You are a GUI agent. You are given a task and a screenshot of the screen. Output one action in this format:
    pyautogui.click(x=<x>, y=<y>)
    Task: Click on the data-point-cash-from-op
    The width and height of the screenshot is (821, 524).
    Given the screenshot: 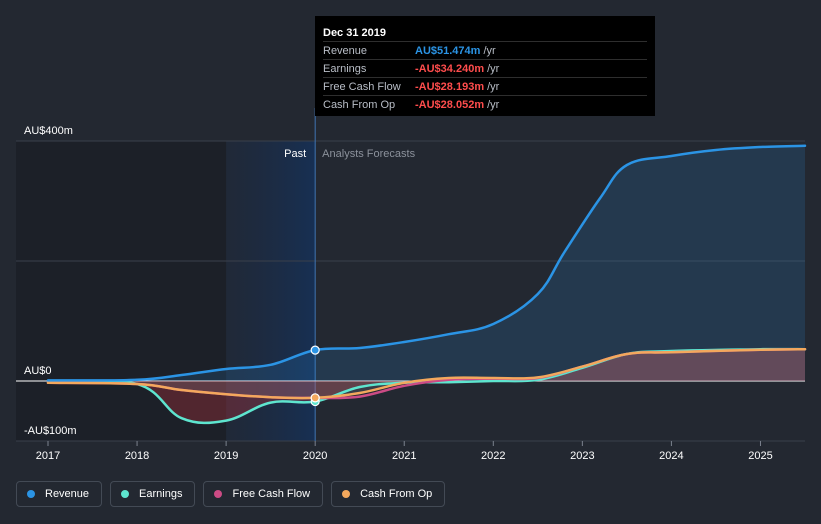 What is the action you would take?
    pyautogui.click(x=315, y=398)
    